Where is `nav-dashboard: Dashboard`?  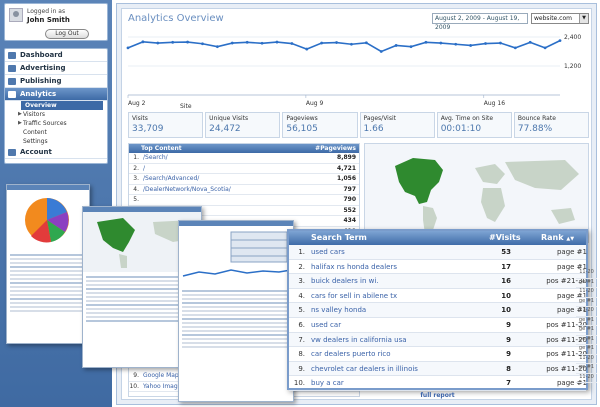
nav-dashboard: Dashboard is located at coordinates (56, 55).